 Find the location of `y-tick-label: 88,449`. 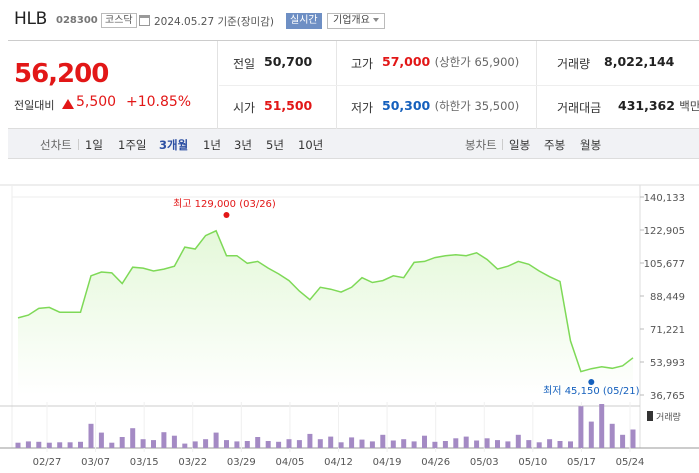

y-tick-label: 88,449 is located at coordinates (667, 297).